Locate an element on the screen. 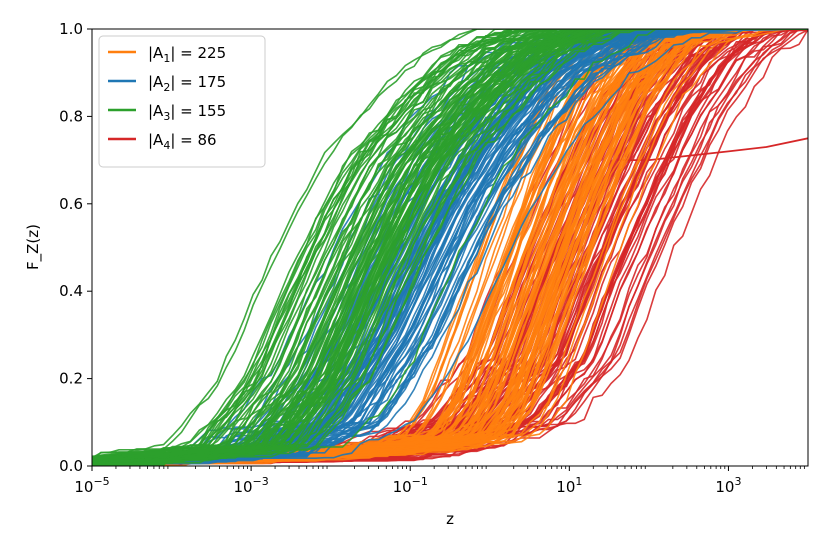 This screenshot has width=830, height=554. y-tick-label: 0.6 is located at coordinates (71, 204).